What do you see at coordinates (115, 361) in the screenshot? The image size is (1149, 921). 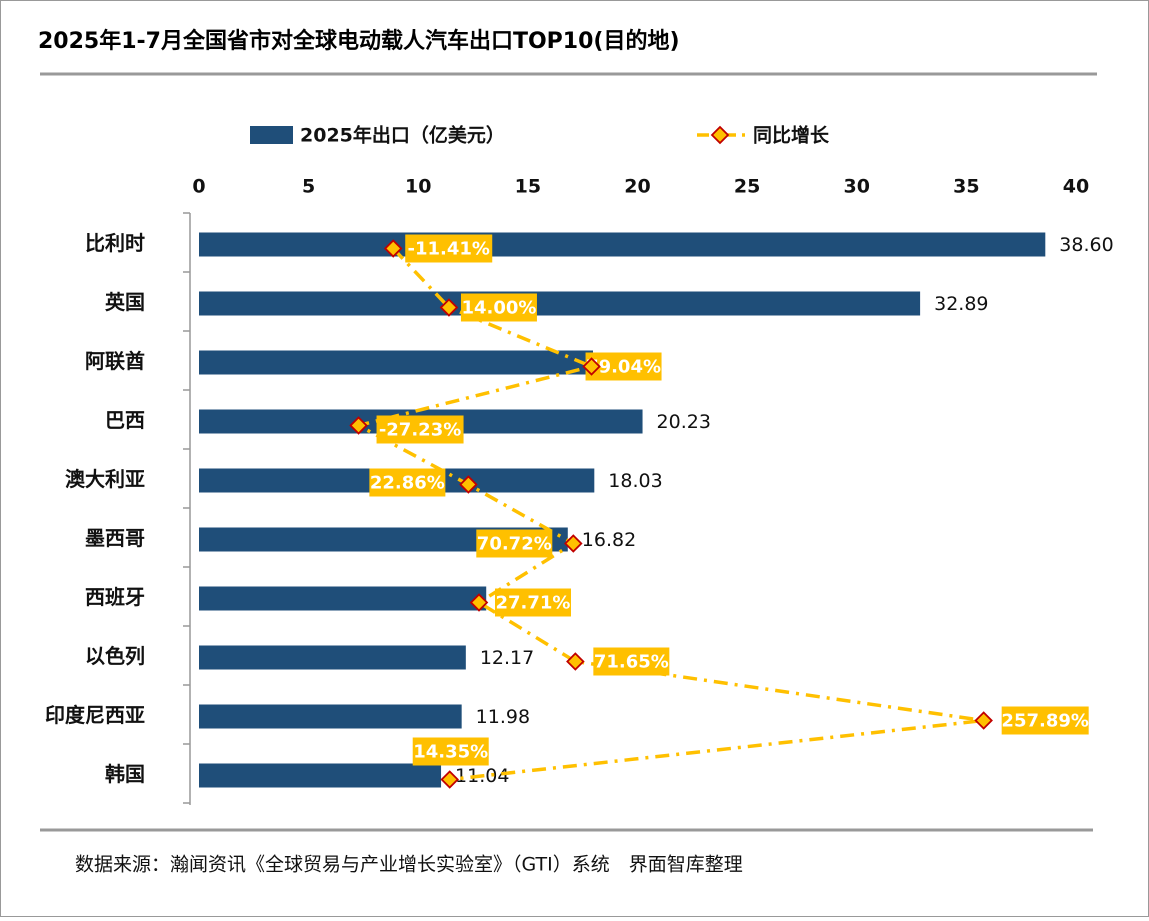 I see `y-tick-label: 阿联酋` at bounding box center [115, 361].